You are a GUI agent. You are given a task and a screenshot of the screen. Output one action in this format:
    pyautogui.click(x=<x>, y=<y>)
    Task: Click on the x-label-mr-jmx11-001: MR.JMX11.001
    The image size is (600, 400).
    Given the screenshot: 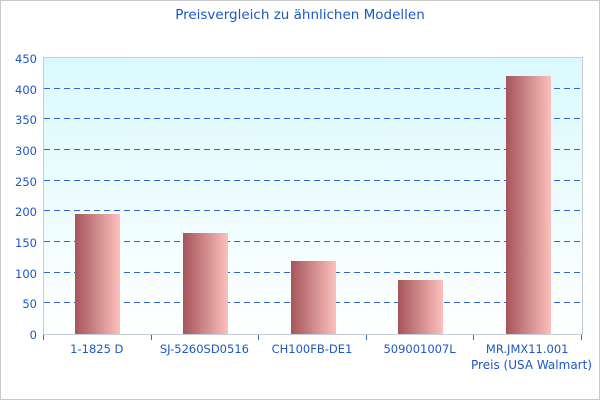 What is the action you would take?
    pyautogui.click(x=527, y=349)
    